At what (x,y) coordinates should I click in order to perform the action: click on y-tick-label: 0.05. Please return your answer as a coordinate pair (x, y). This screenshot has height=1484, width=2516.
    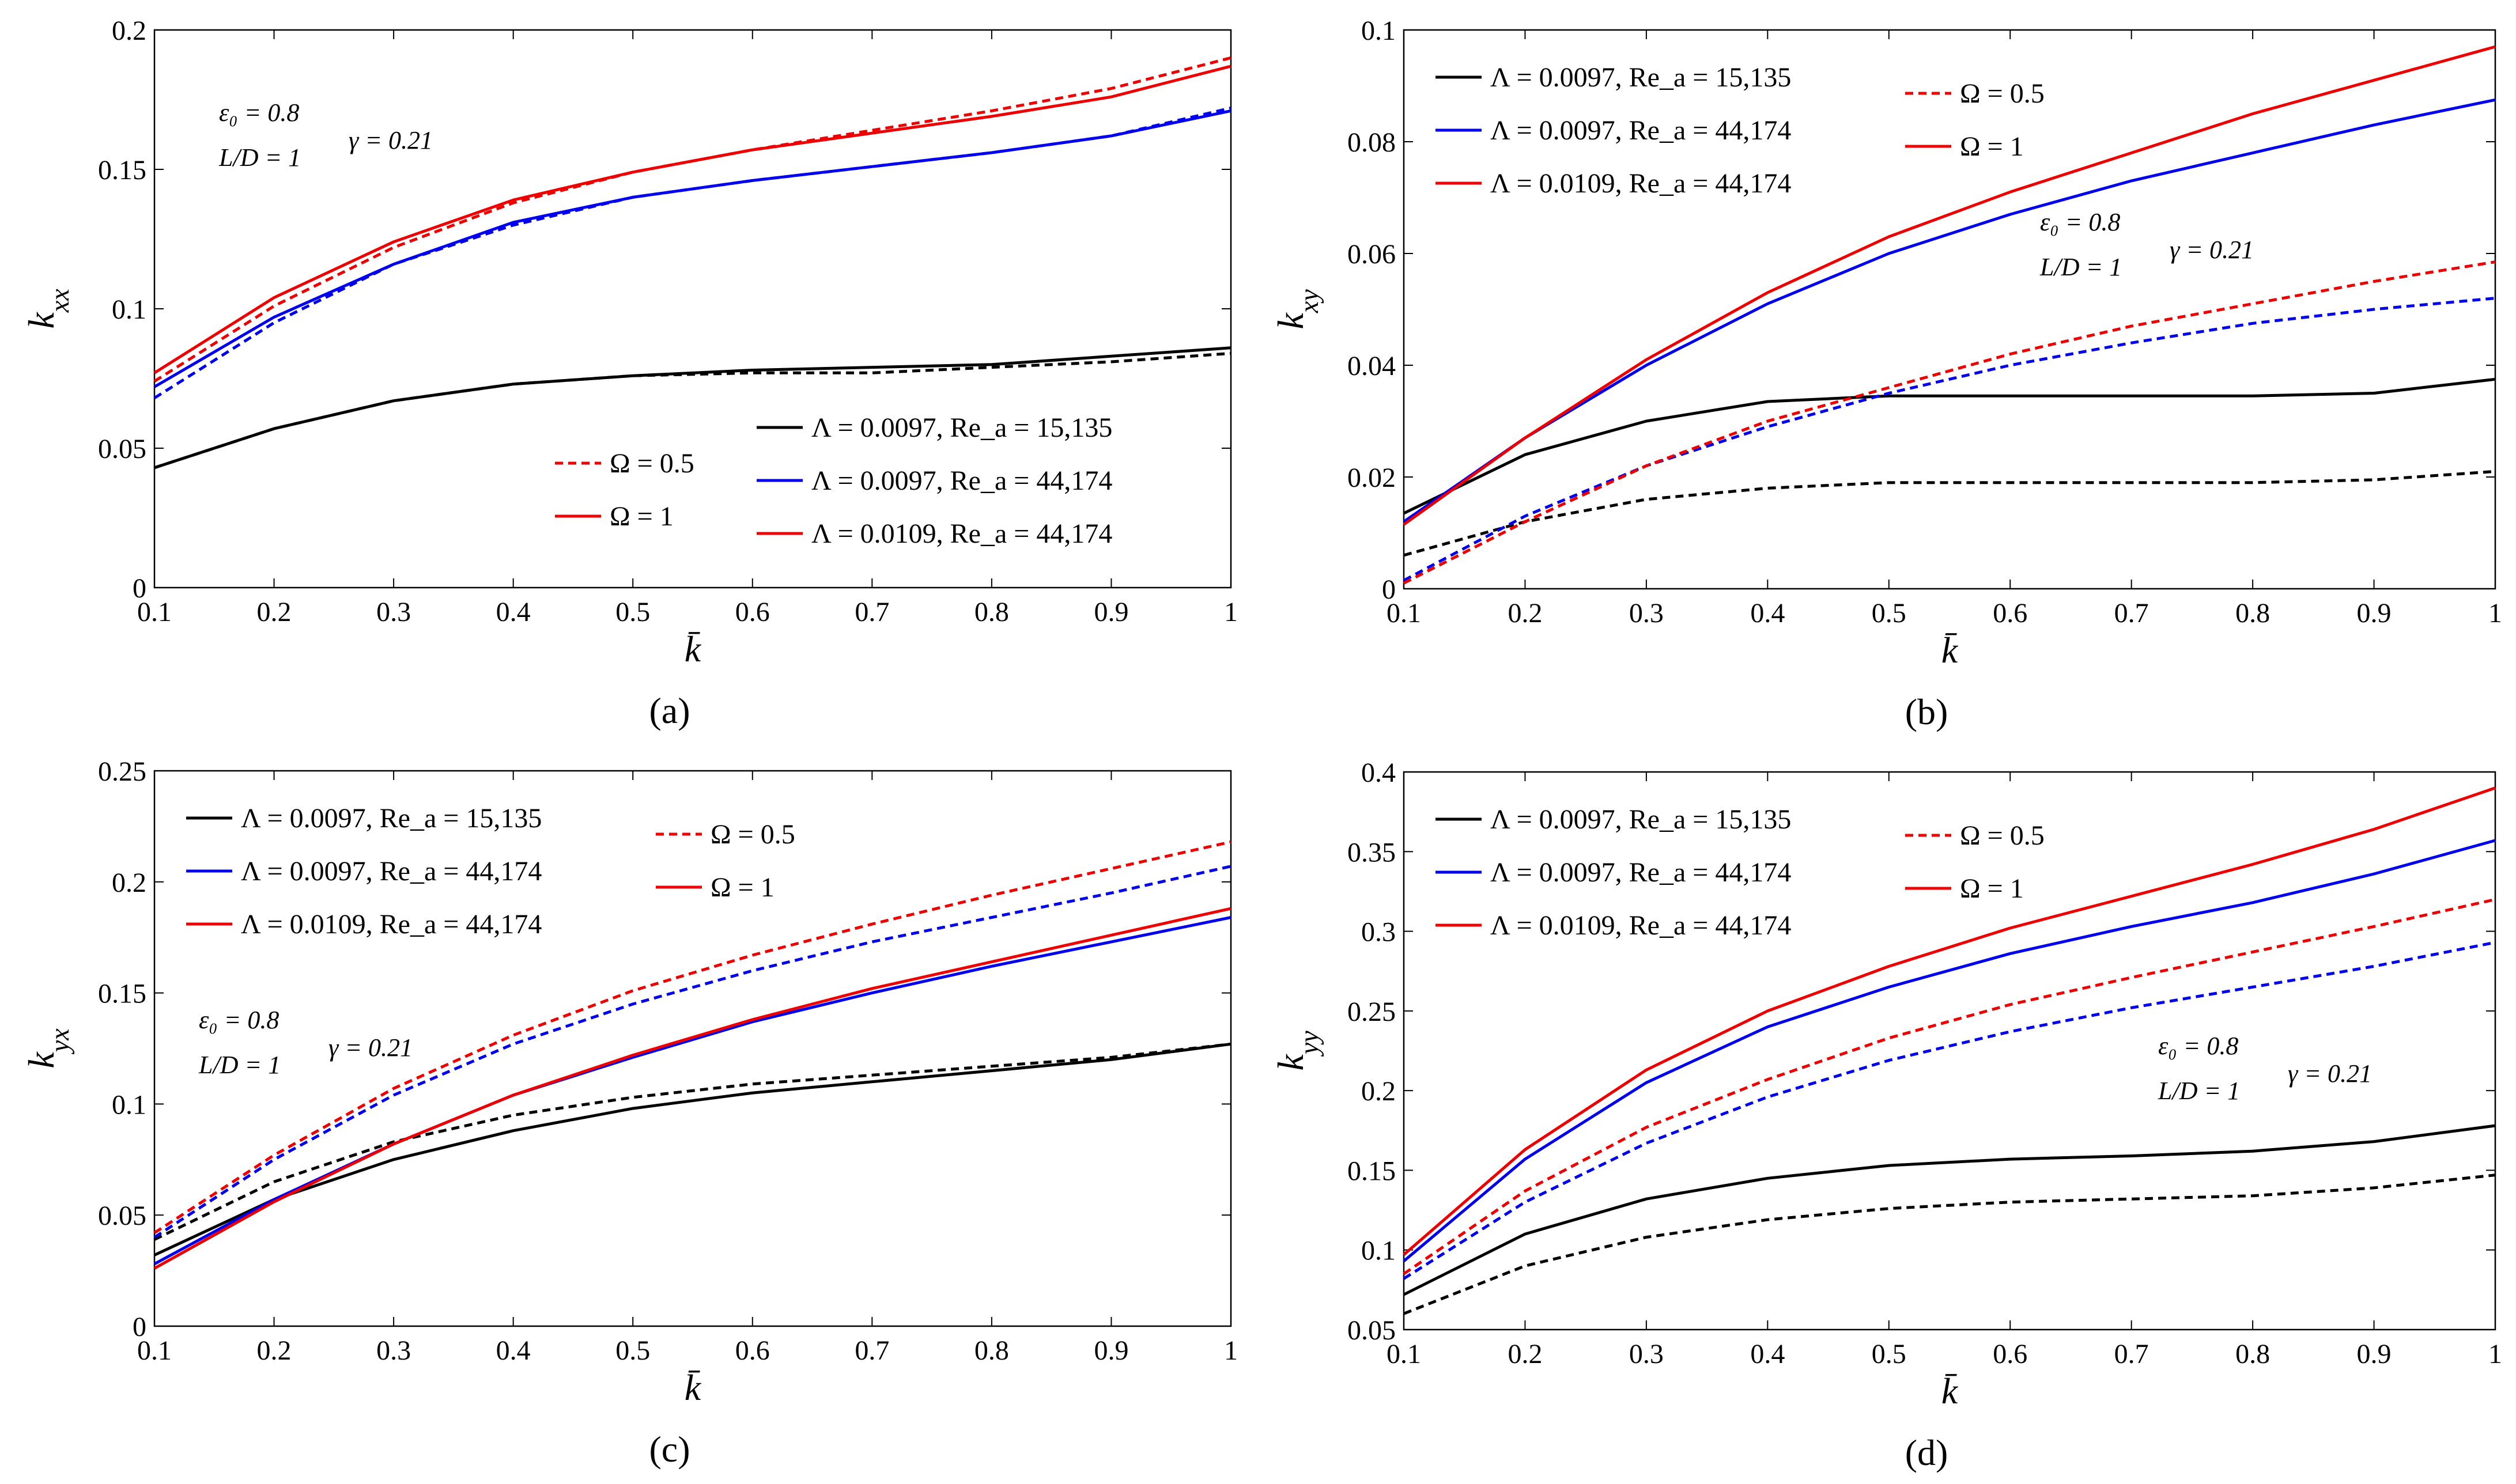
    Looking at the image, I should click on (122, 449).